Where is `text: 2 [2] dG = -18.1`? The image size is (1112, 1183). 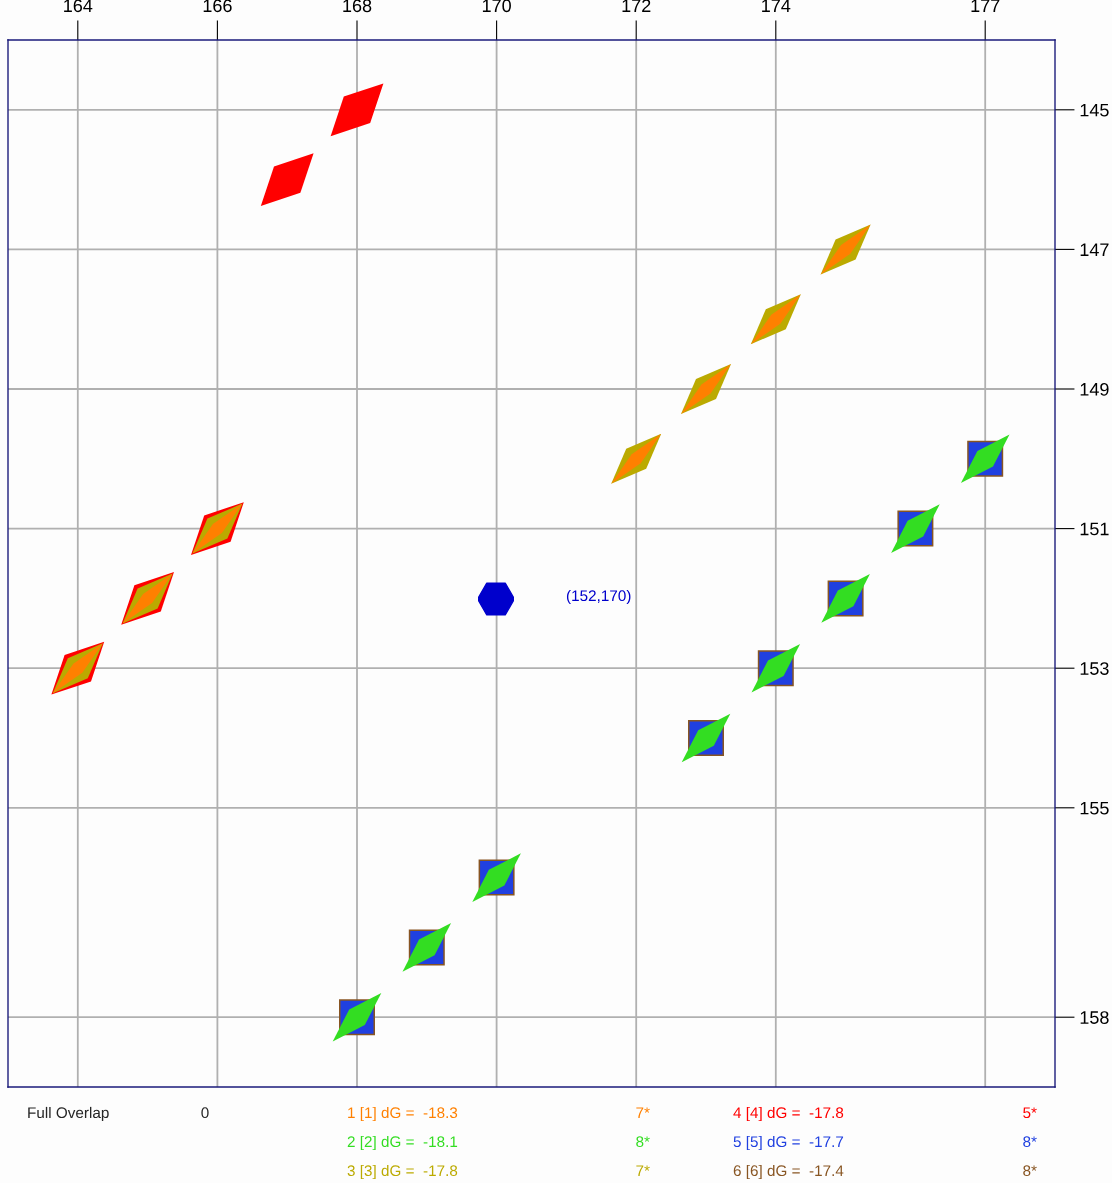
text: 2 [2] dG = -18.1 is located at coordinates (402, 1143).